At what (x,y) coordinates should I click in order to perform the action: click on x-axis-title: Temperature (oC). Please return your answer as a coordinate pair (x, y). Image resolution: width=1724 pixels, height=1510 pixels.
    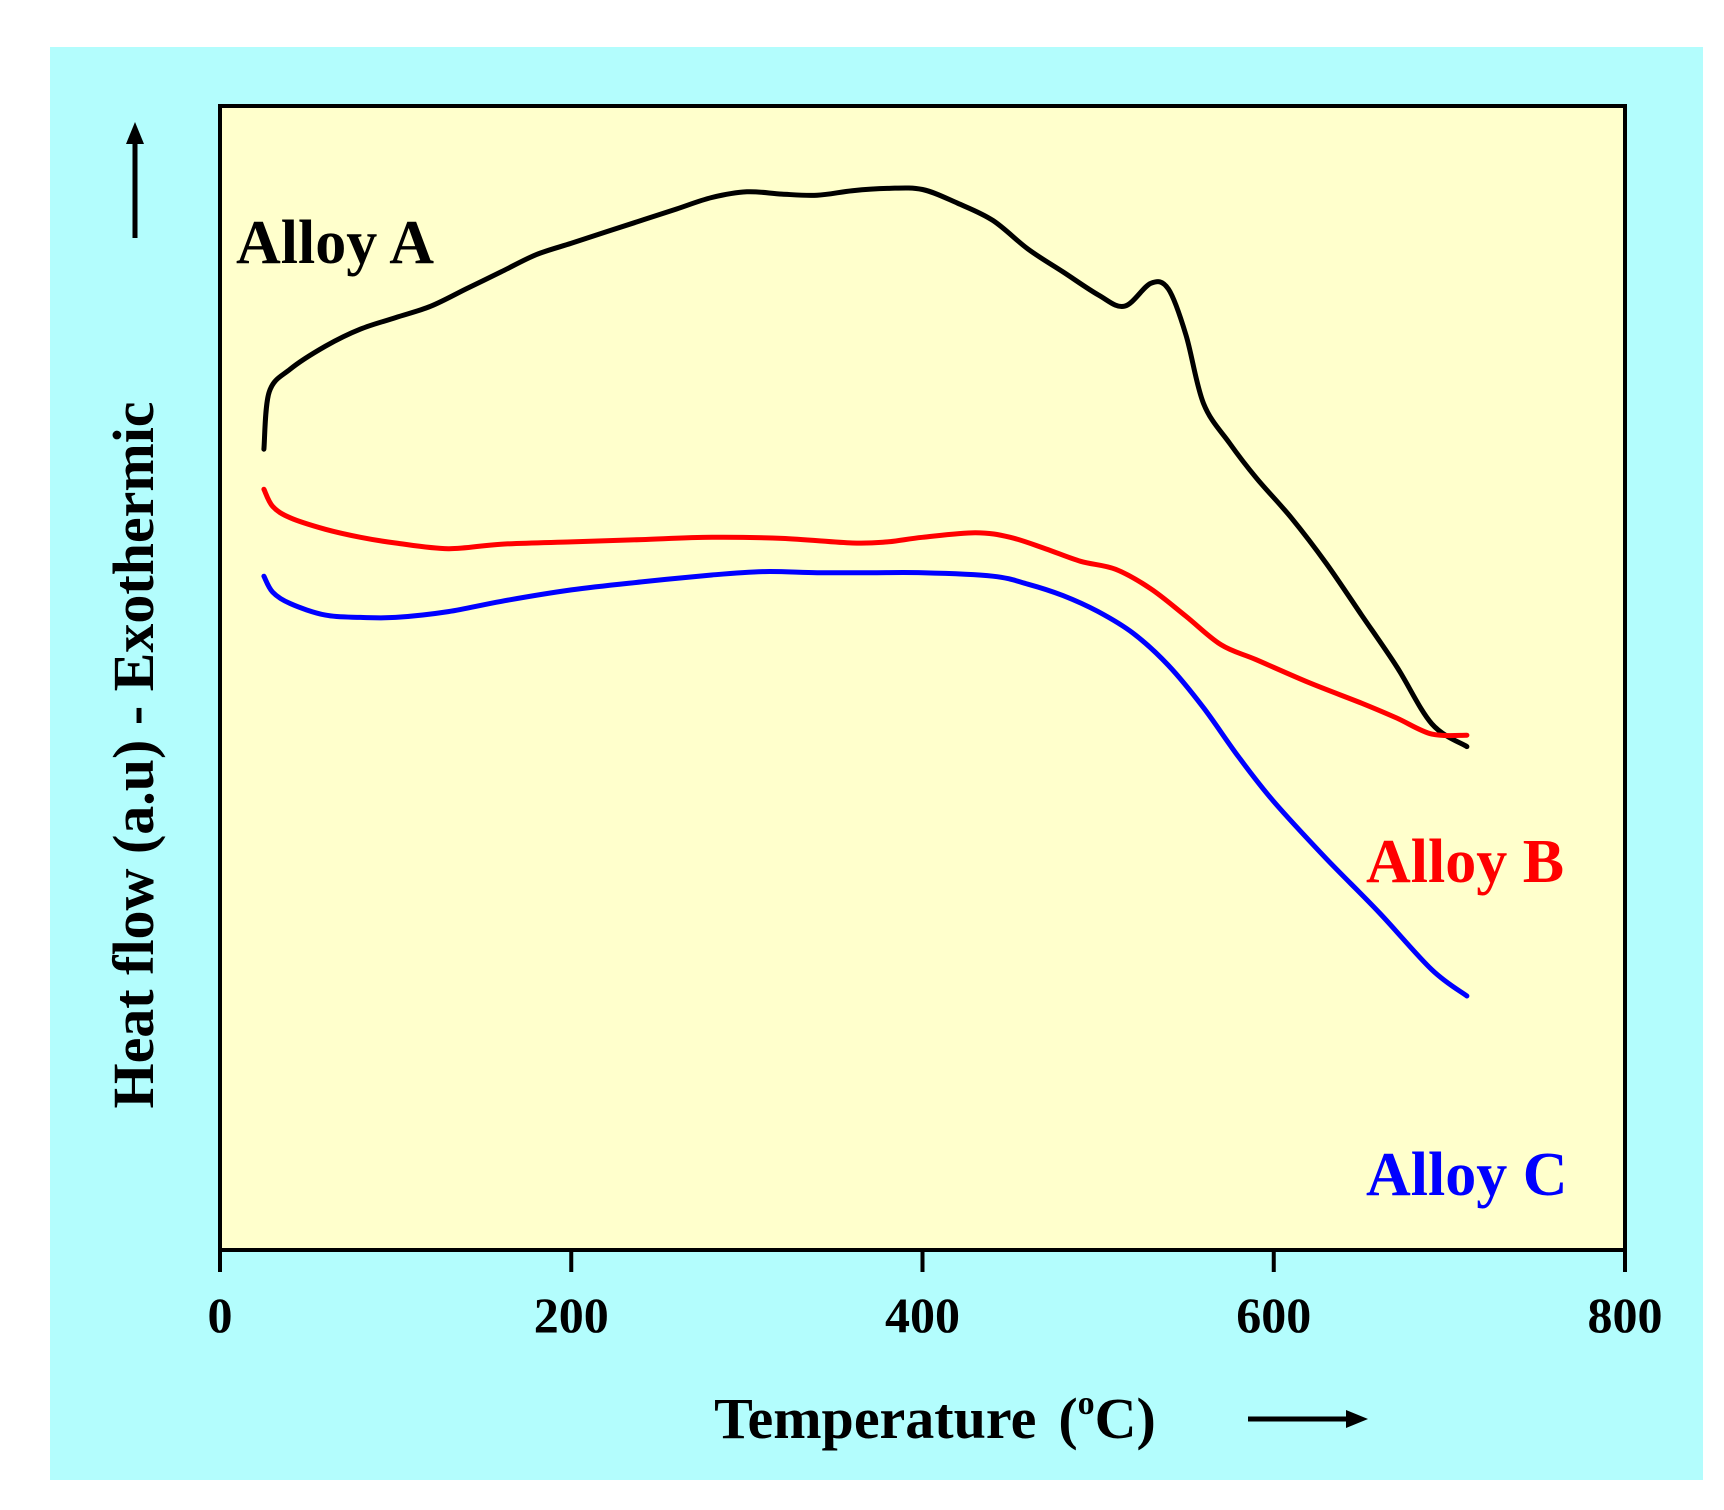
    Looking at the image, I should click on (935, 1418).